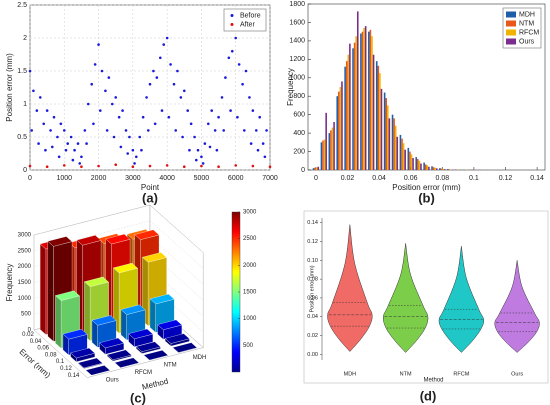 Image resolution: width=550 pixels, height=405 pixels. I want to click on z-tick-label: 0, so click(30, 331).